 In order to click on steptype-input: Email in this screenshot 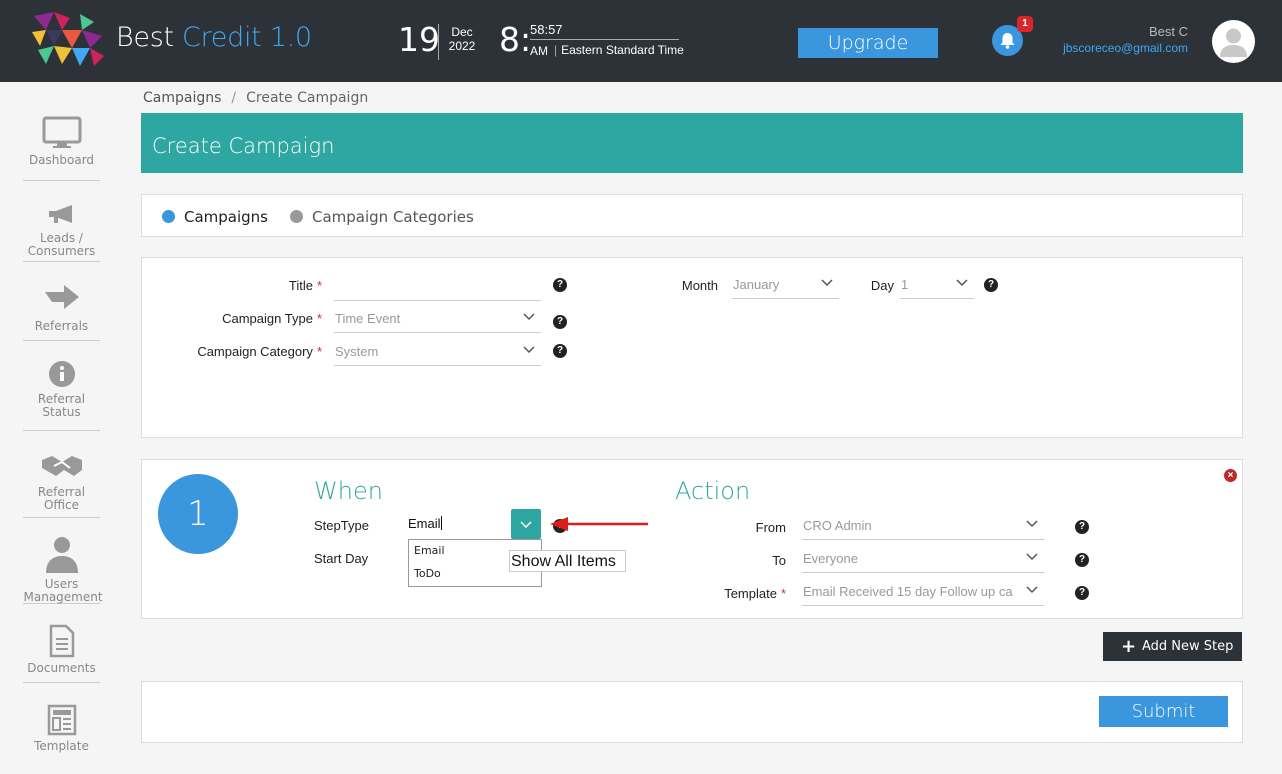, I will do `click(425, 523)`.